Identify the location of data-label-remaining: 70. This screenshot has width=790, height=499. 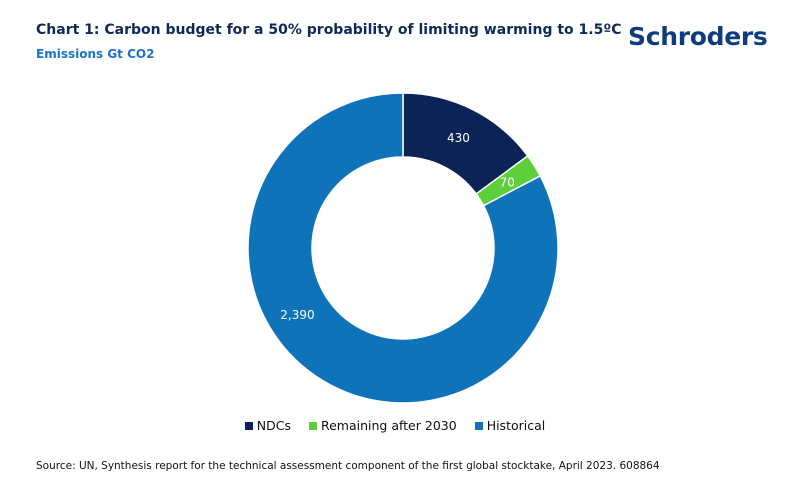
(507, 183).